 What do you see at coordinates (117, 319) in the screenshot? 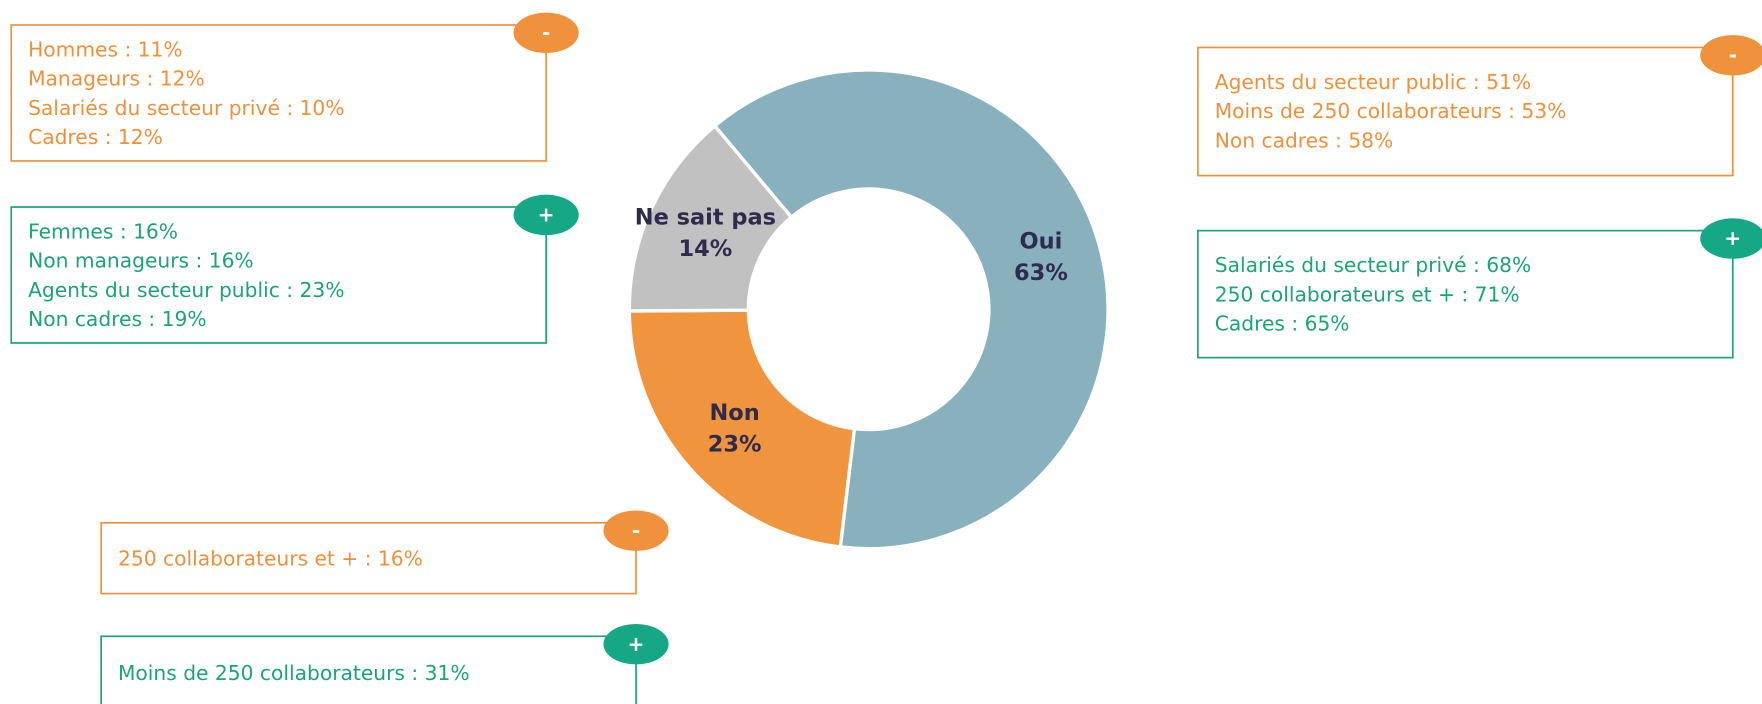
I see `annotation-line: Non cadres : 19%` at bounding box center [117, 319].